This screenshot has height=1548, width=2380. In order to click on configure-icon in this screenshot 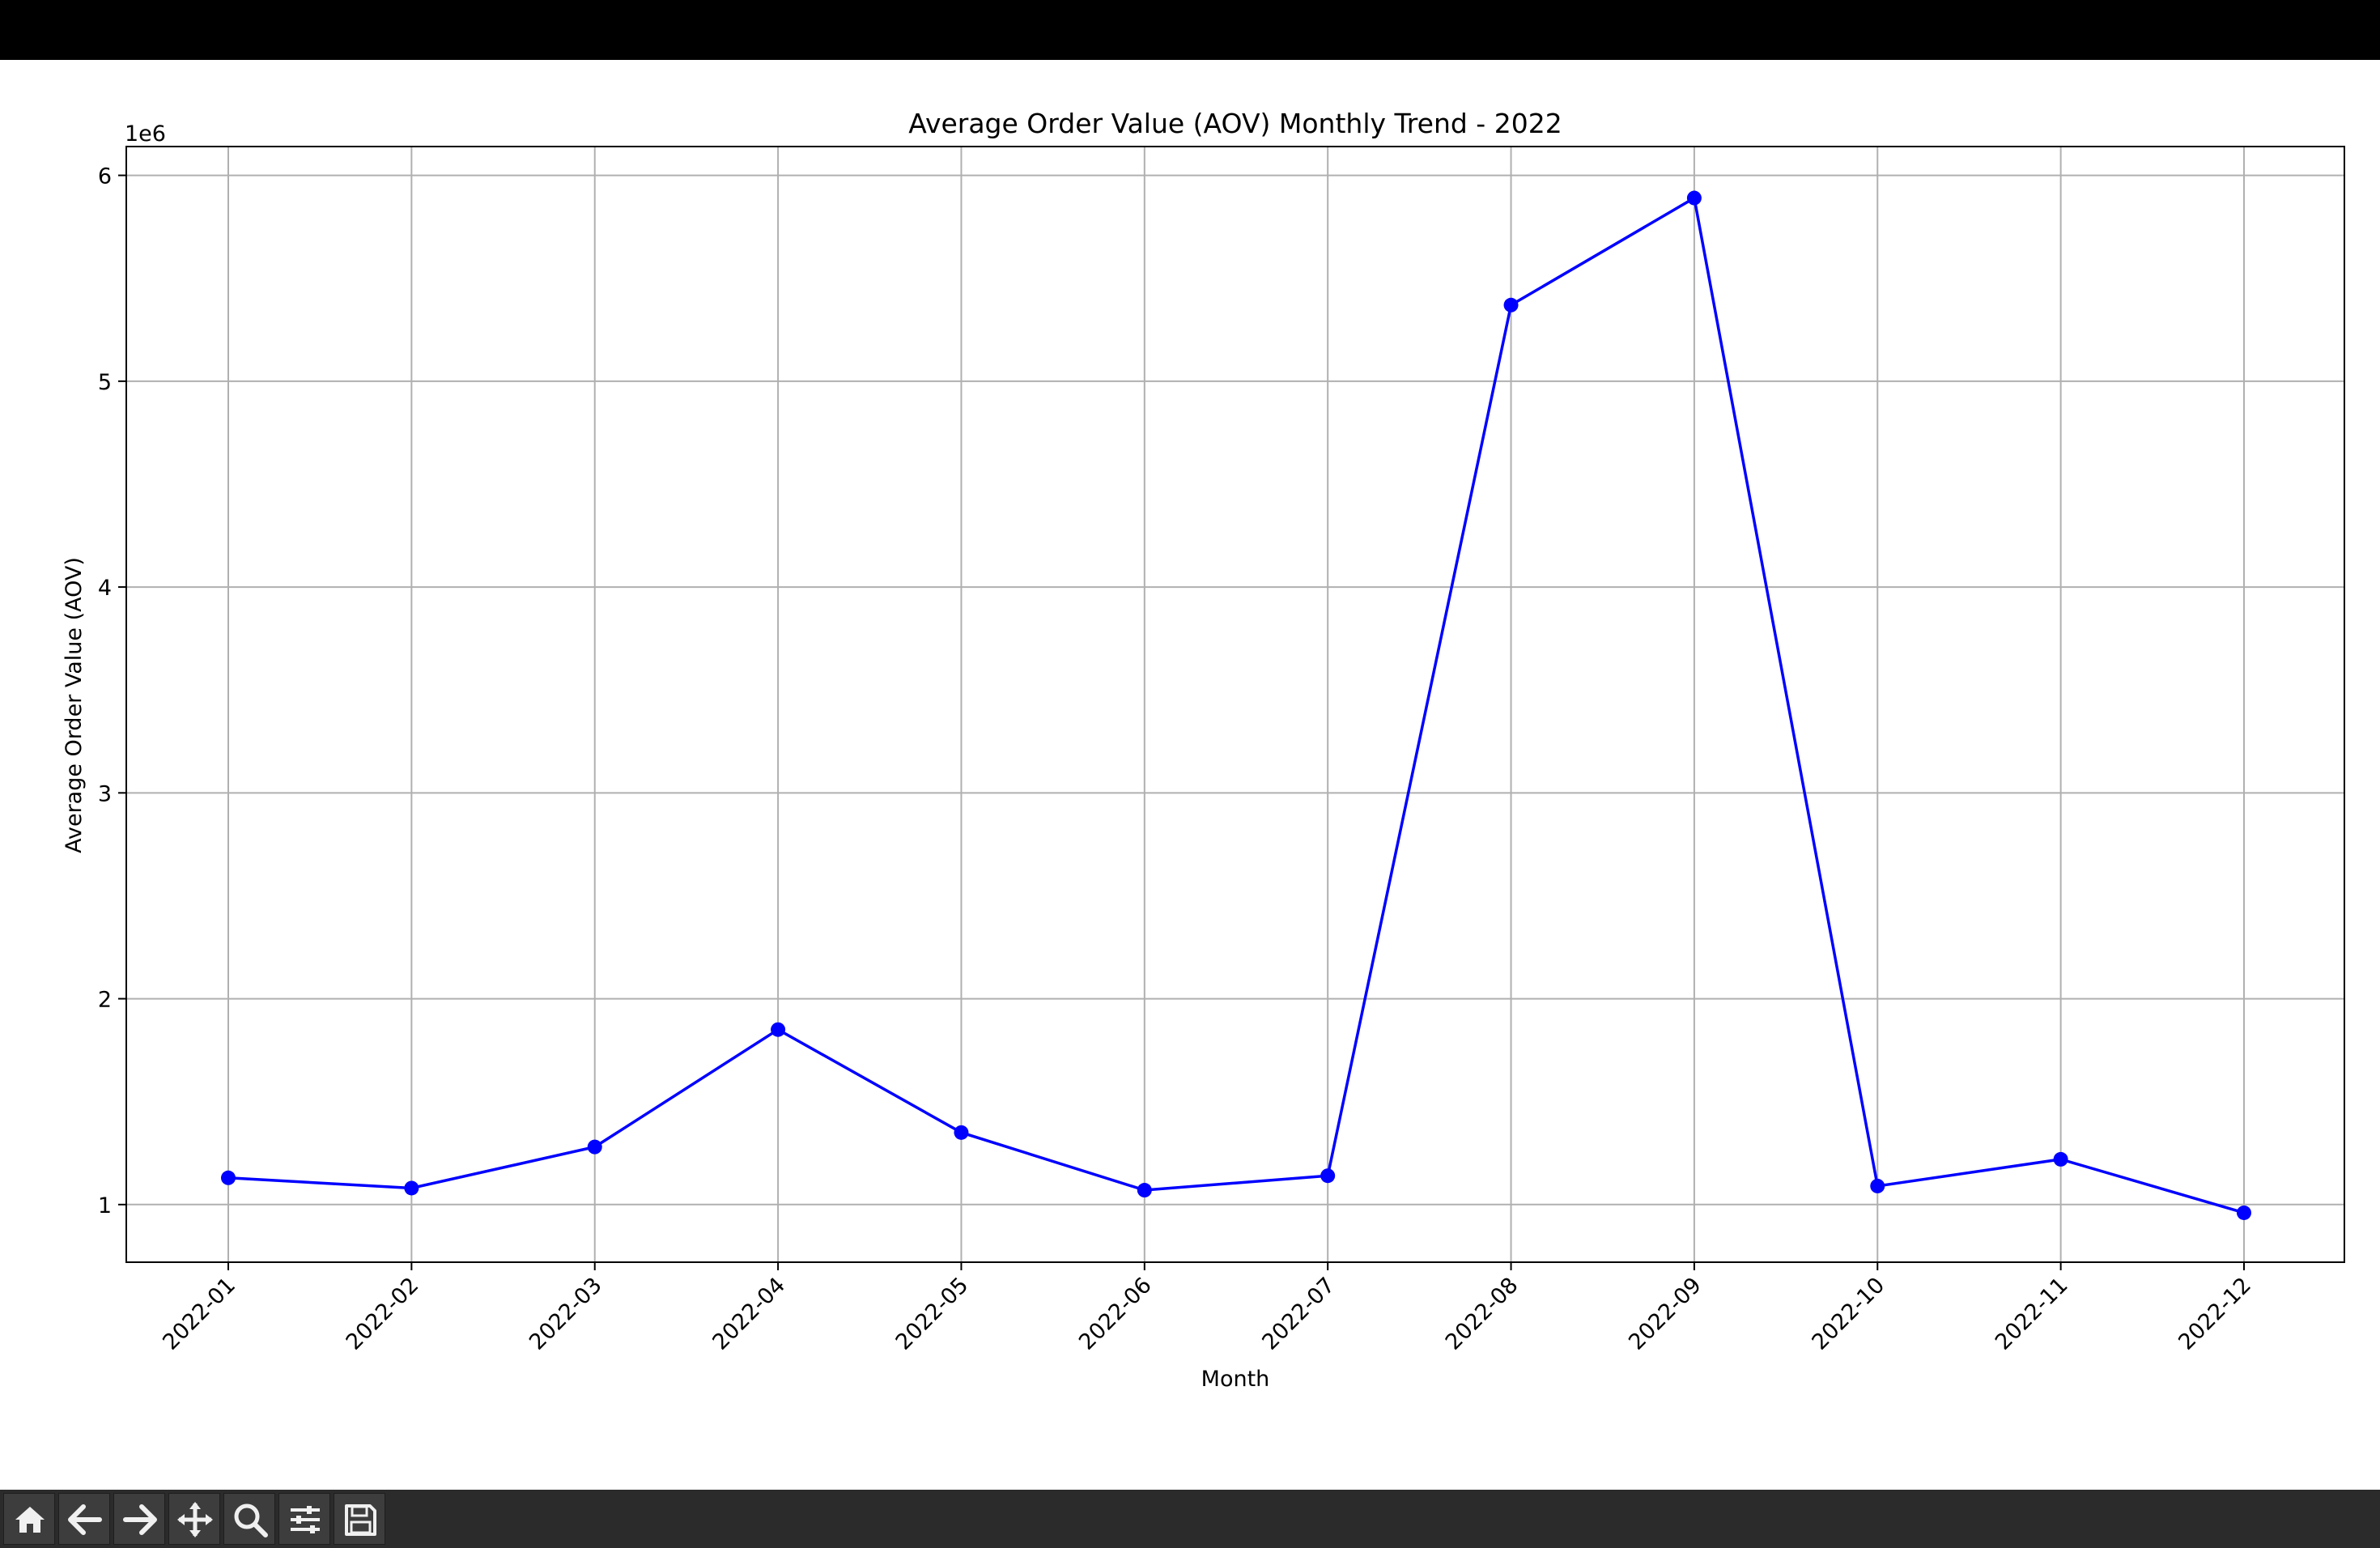, I will do `click(305, 1519)`.